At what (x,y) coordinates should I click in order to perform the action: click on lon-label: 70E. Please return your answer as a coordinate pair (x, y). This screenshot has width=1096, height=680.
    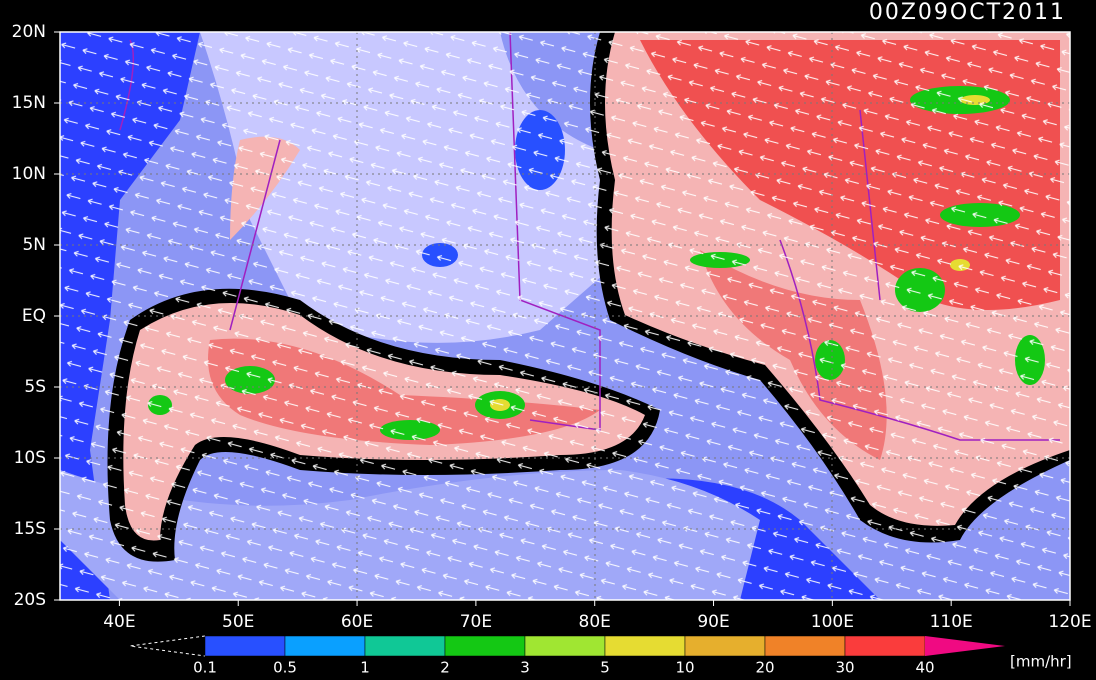
    Looking at the image, I should click on (476, 622).